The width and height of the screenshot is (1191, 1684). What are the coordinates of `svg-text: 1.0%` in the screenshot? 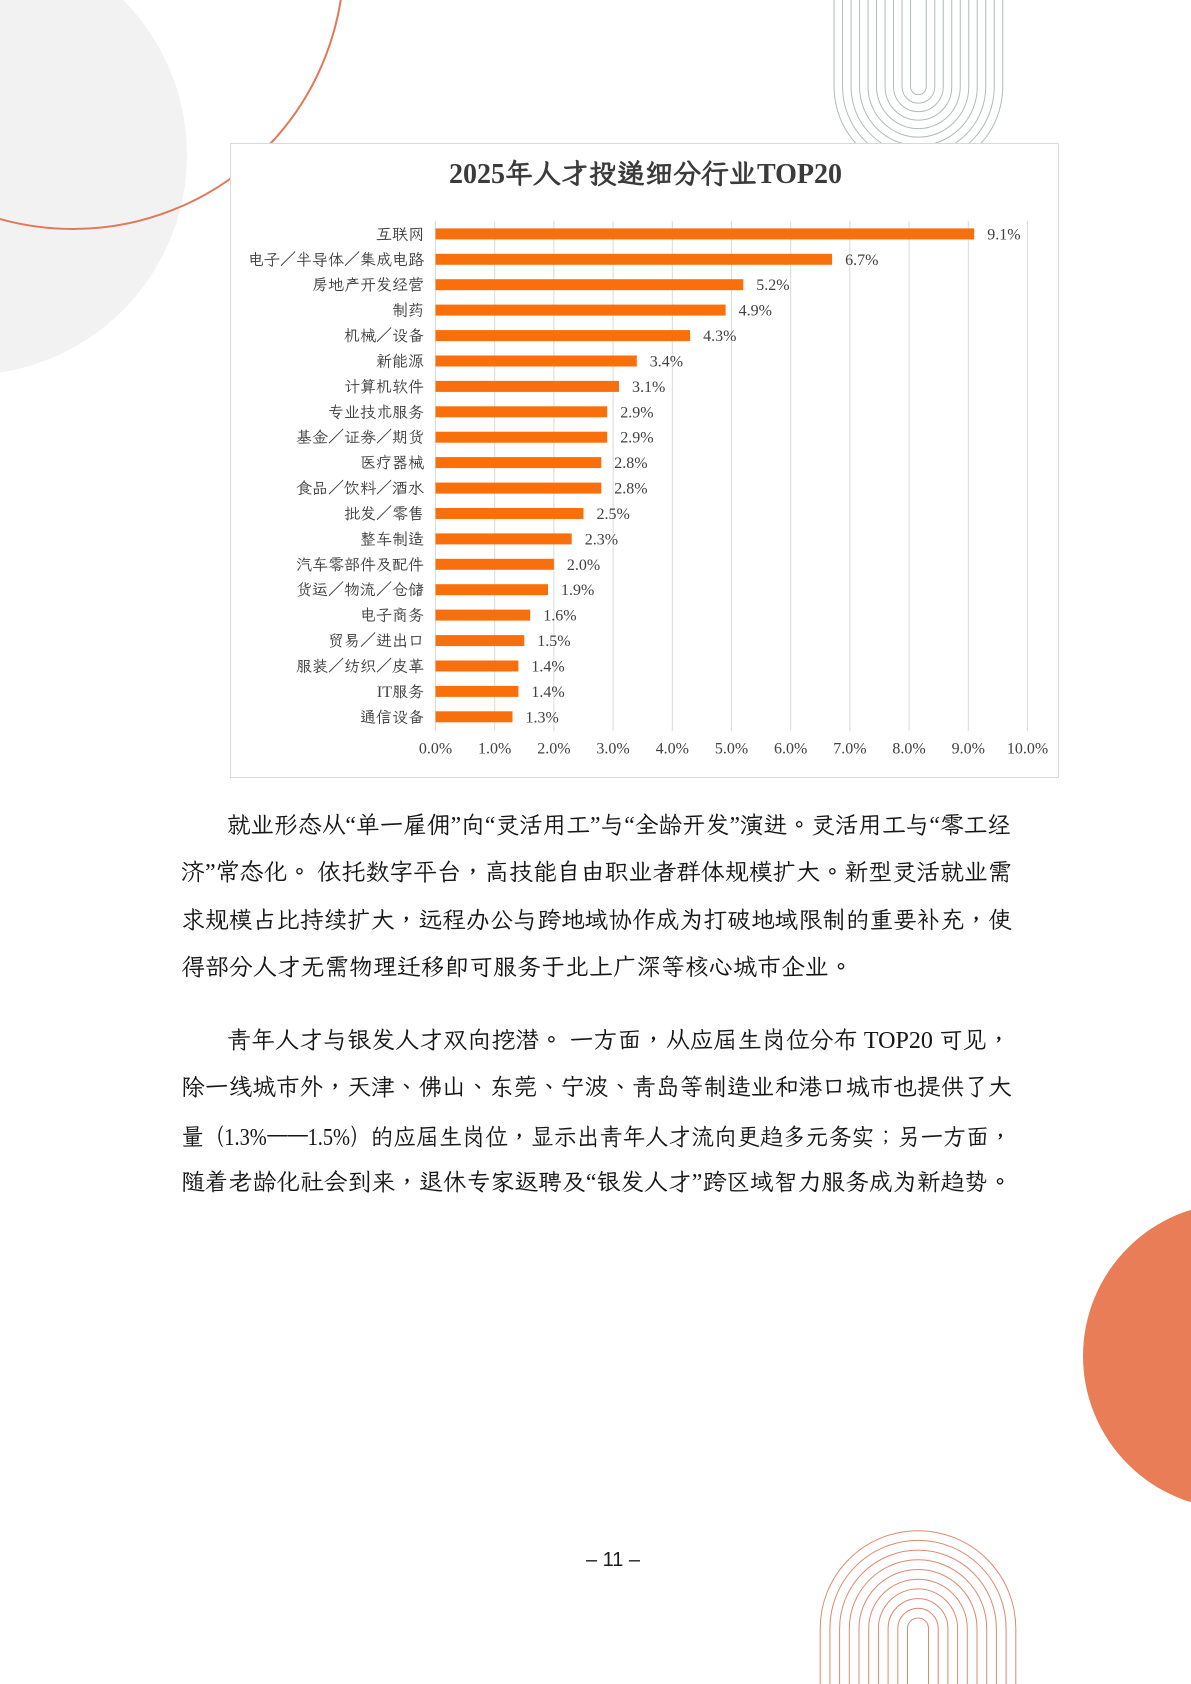 It's located at (494, 749).